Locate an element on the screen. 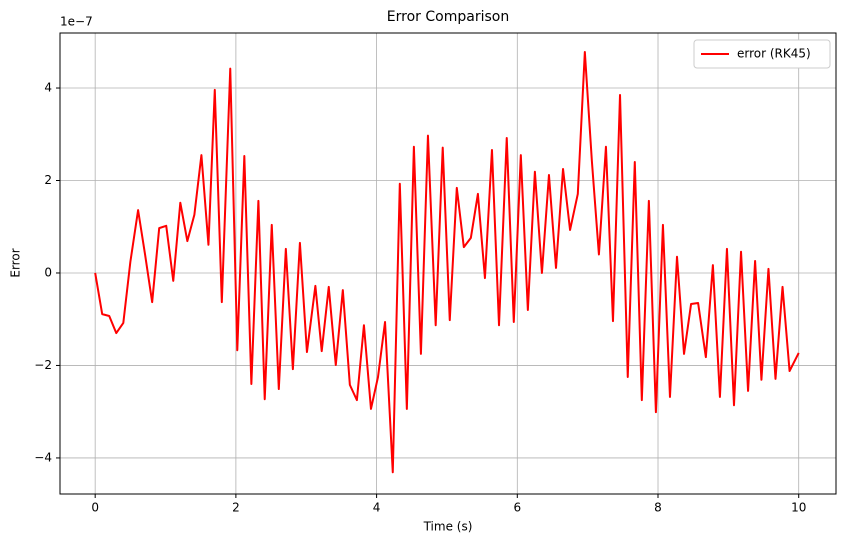 The width and height of the screenshot is (844, 551). y-tick-label: −4 is located at coordinates (43, 457).